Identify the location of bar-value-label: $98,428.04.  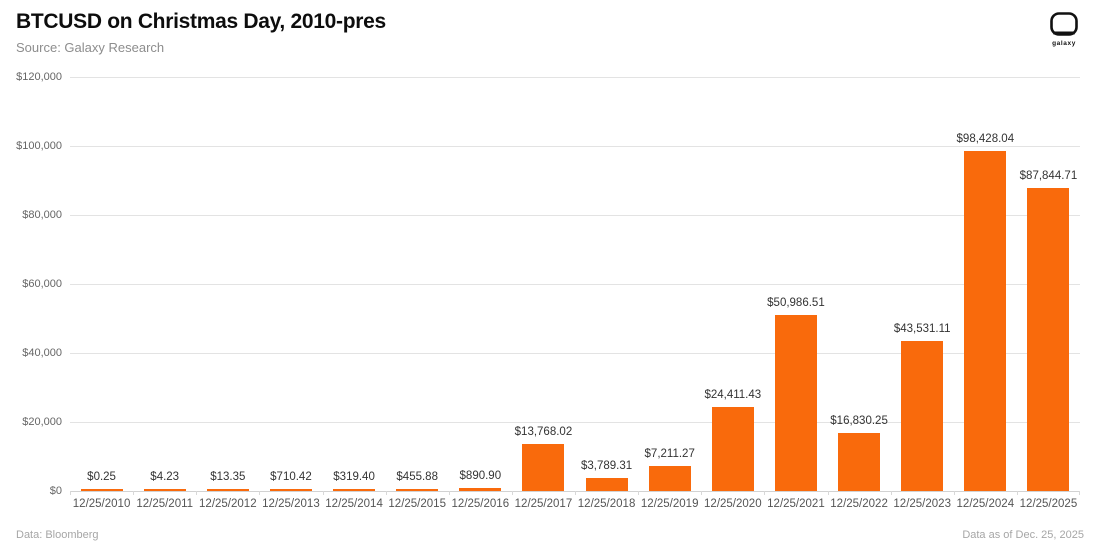
(985, 139).